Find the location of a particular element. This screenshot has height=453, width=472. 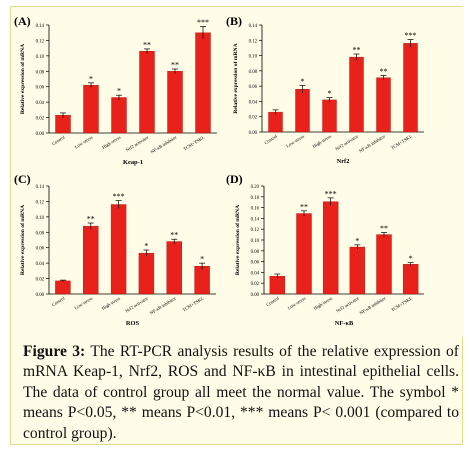

x-axis-label: Keap-1 is located at coordinates (133, 162).